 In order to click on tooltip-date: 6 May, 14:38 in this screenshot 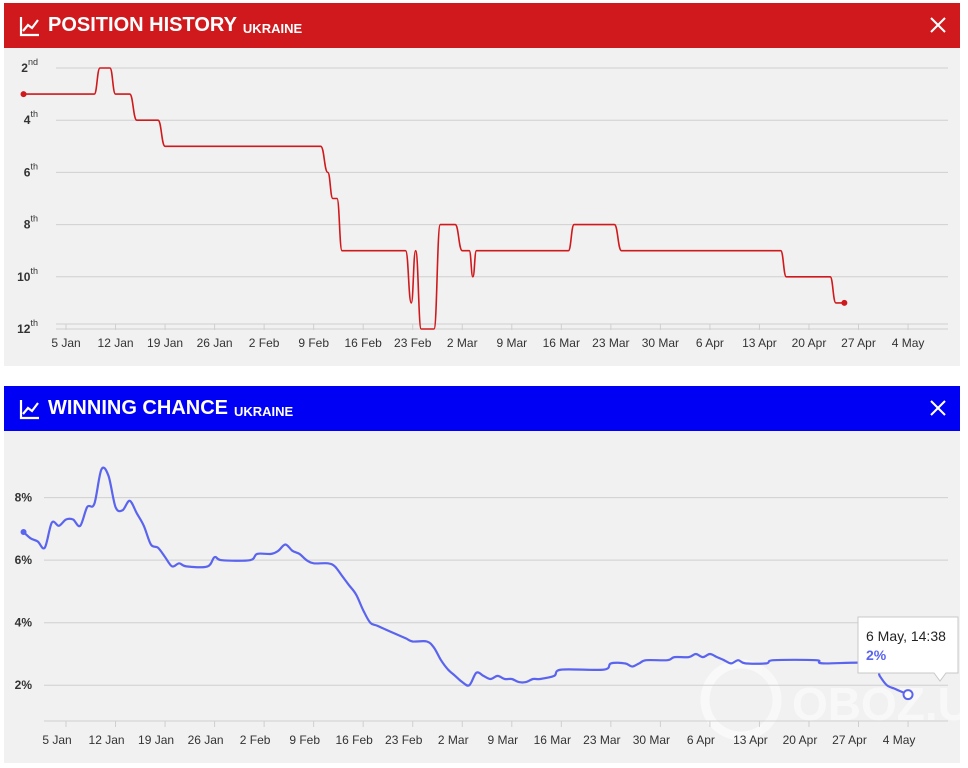, I will do `click(906, 636)`.